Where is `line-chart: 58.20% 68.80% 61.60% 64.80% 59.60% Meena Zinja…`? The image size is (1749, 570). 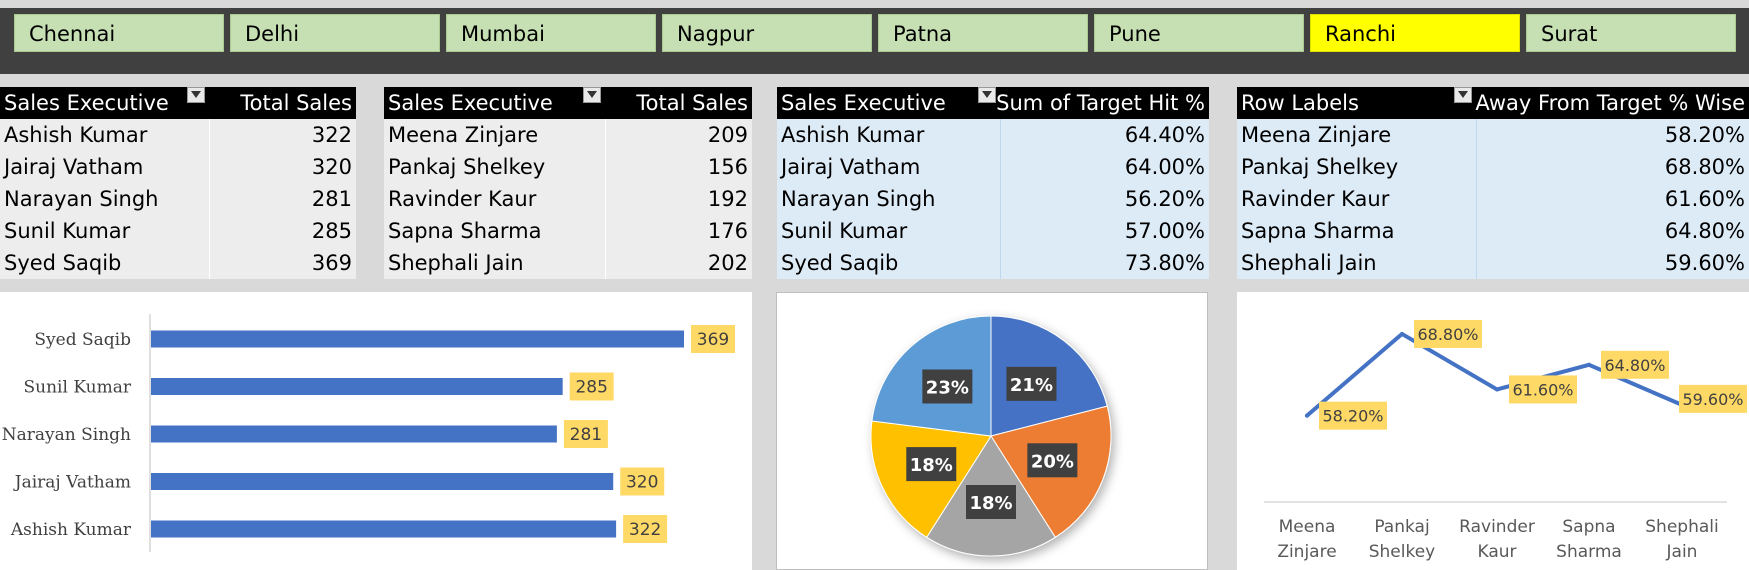 line-chart: 58.20% 68.80% 61.60% 64.80% 59.60% Meena Zinja… is located at coordinates (1505, 440).